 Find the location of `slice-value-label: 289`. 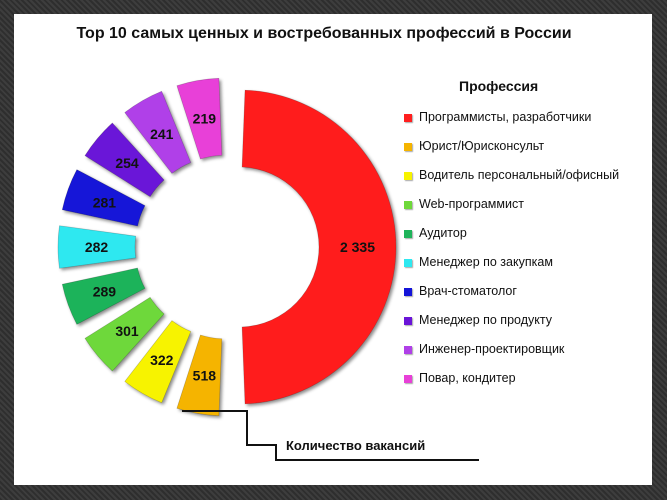

slice-value-label: 289 is located at coordinates (105, 292).